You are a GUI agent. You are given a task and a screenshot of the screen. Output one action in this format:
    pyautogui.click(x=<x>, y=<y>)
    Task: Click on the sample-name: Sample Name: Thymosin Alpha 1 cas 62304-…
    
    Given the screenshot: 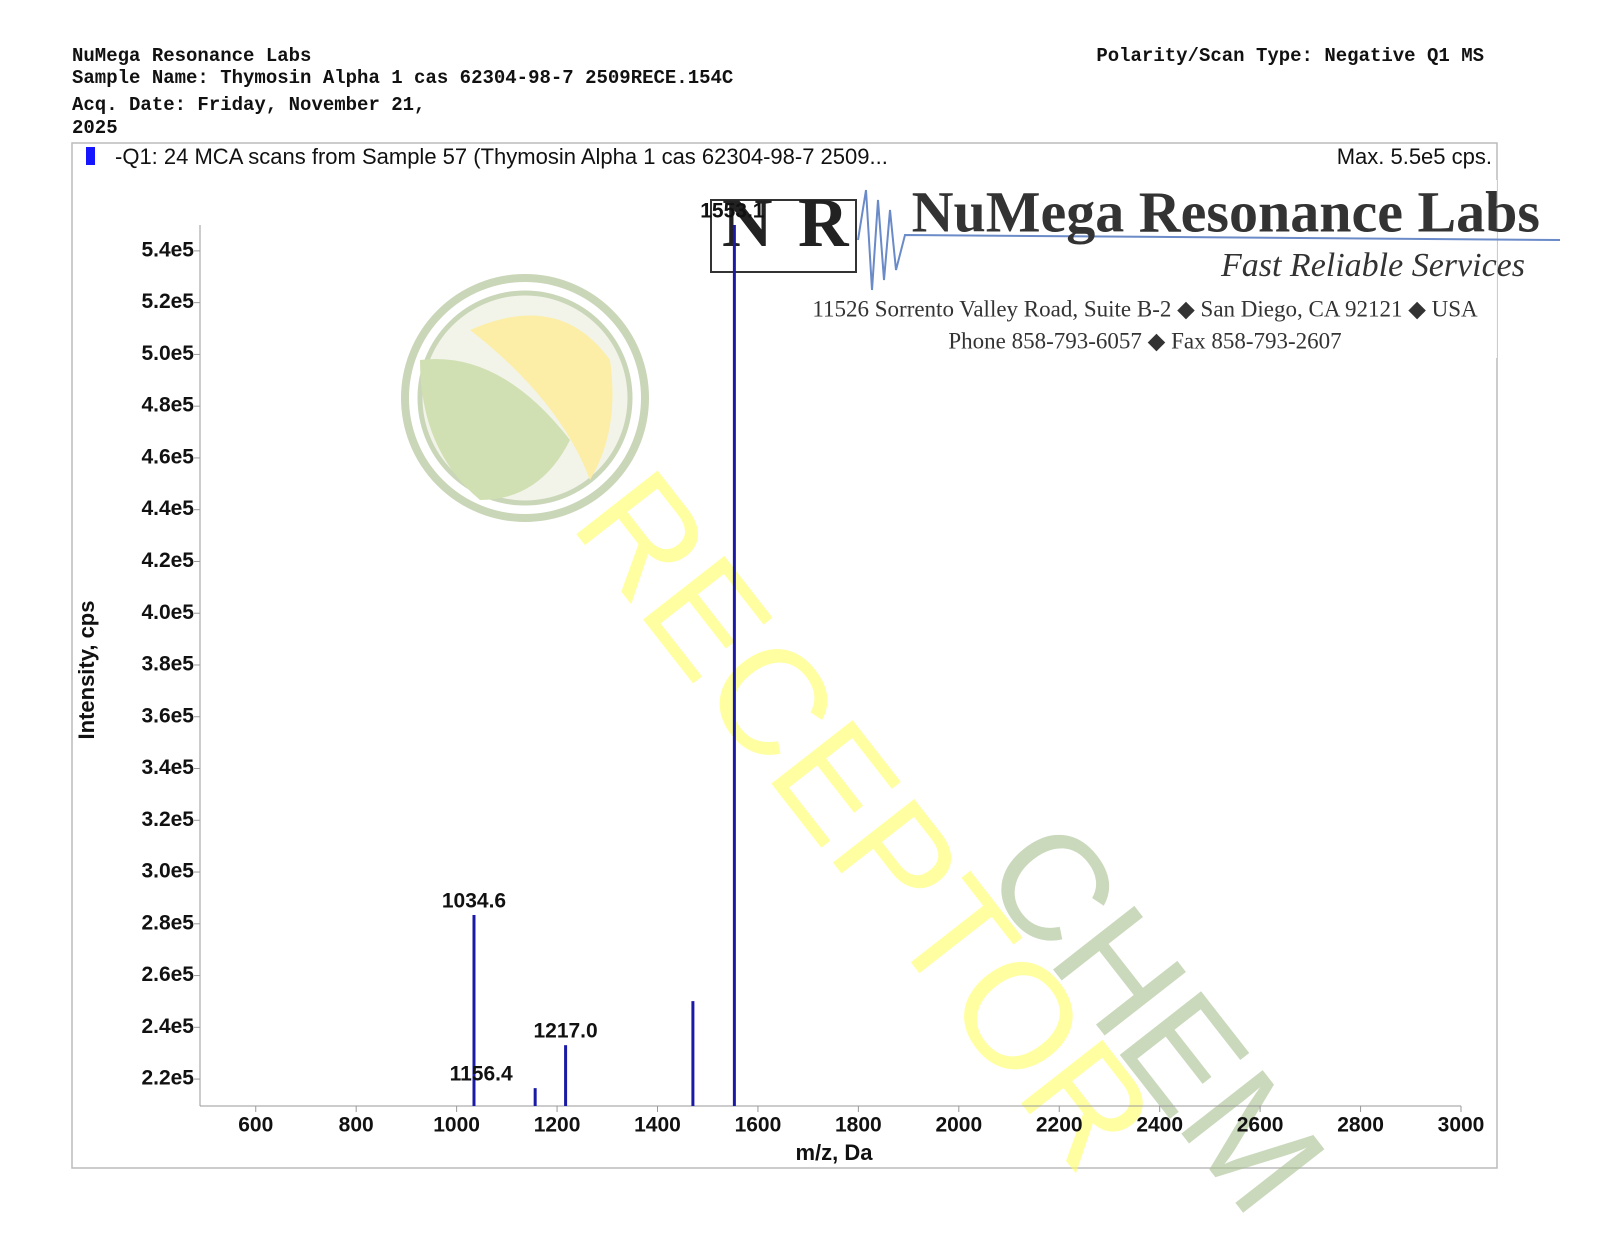 What is the action you would take?
    pyautogui.click(x=402, y=78)
    